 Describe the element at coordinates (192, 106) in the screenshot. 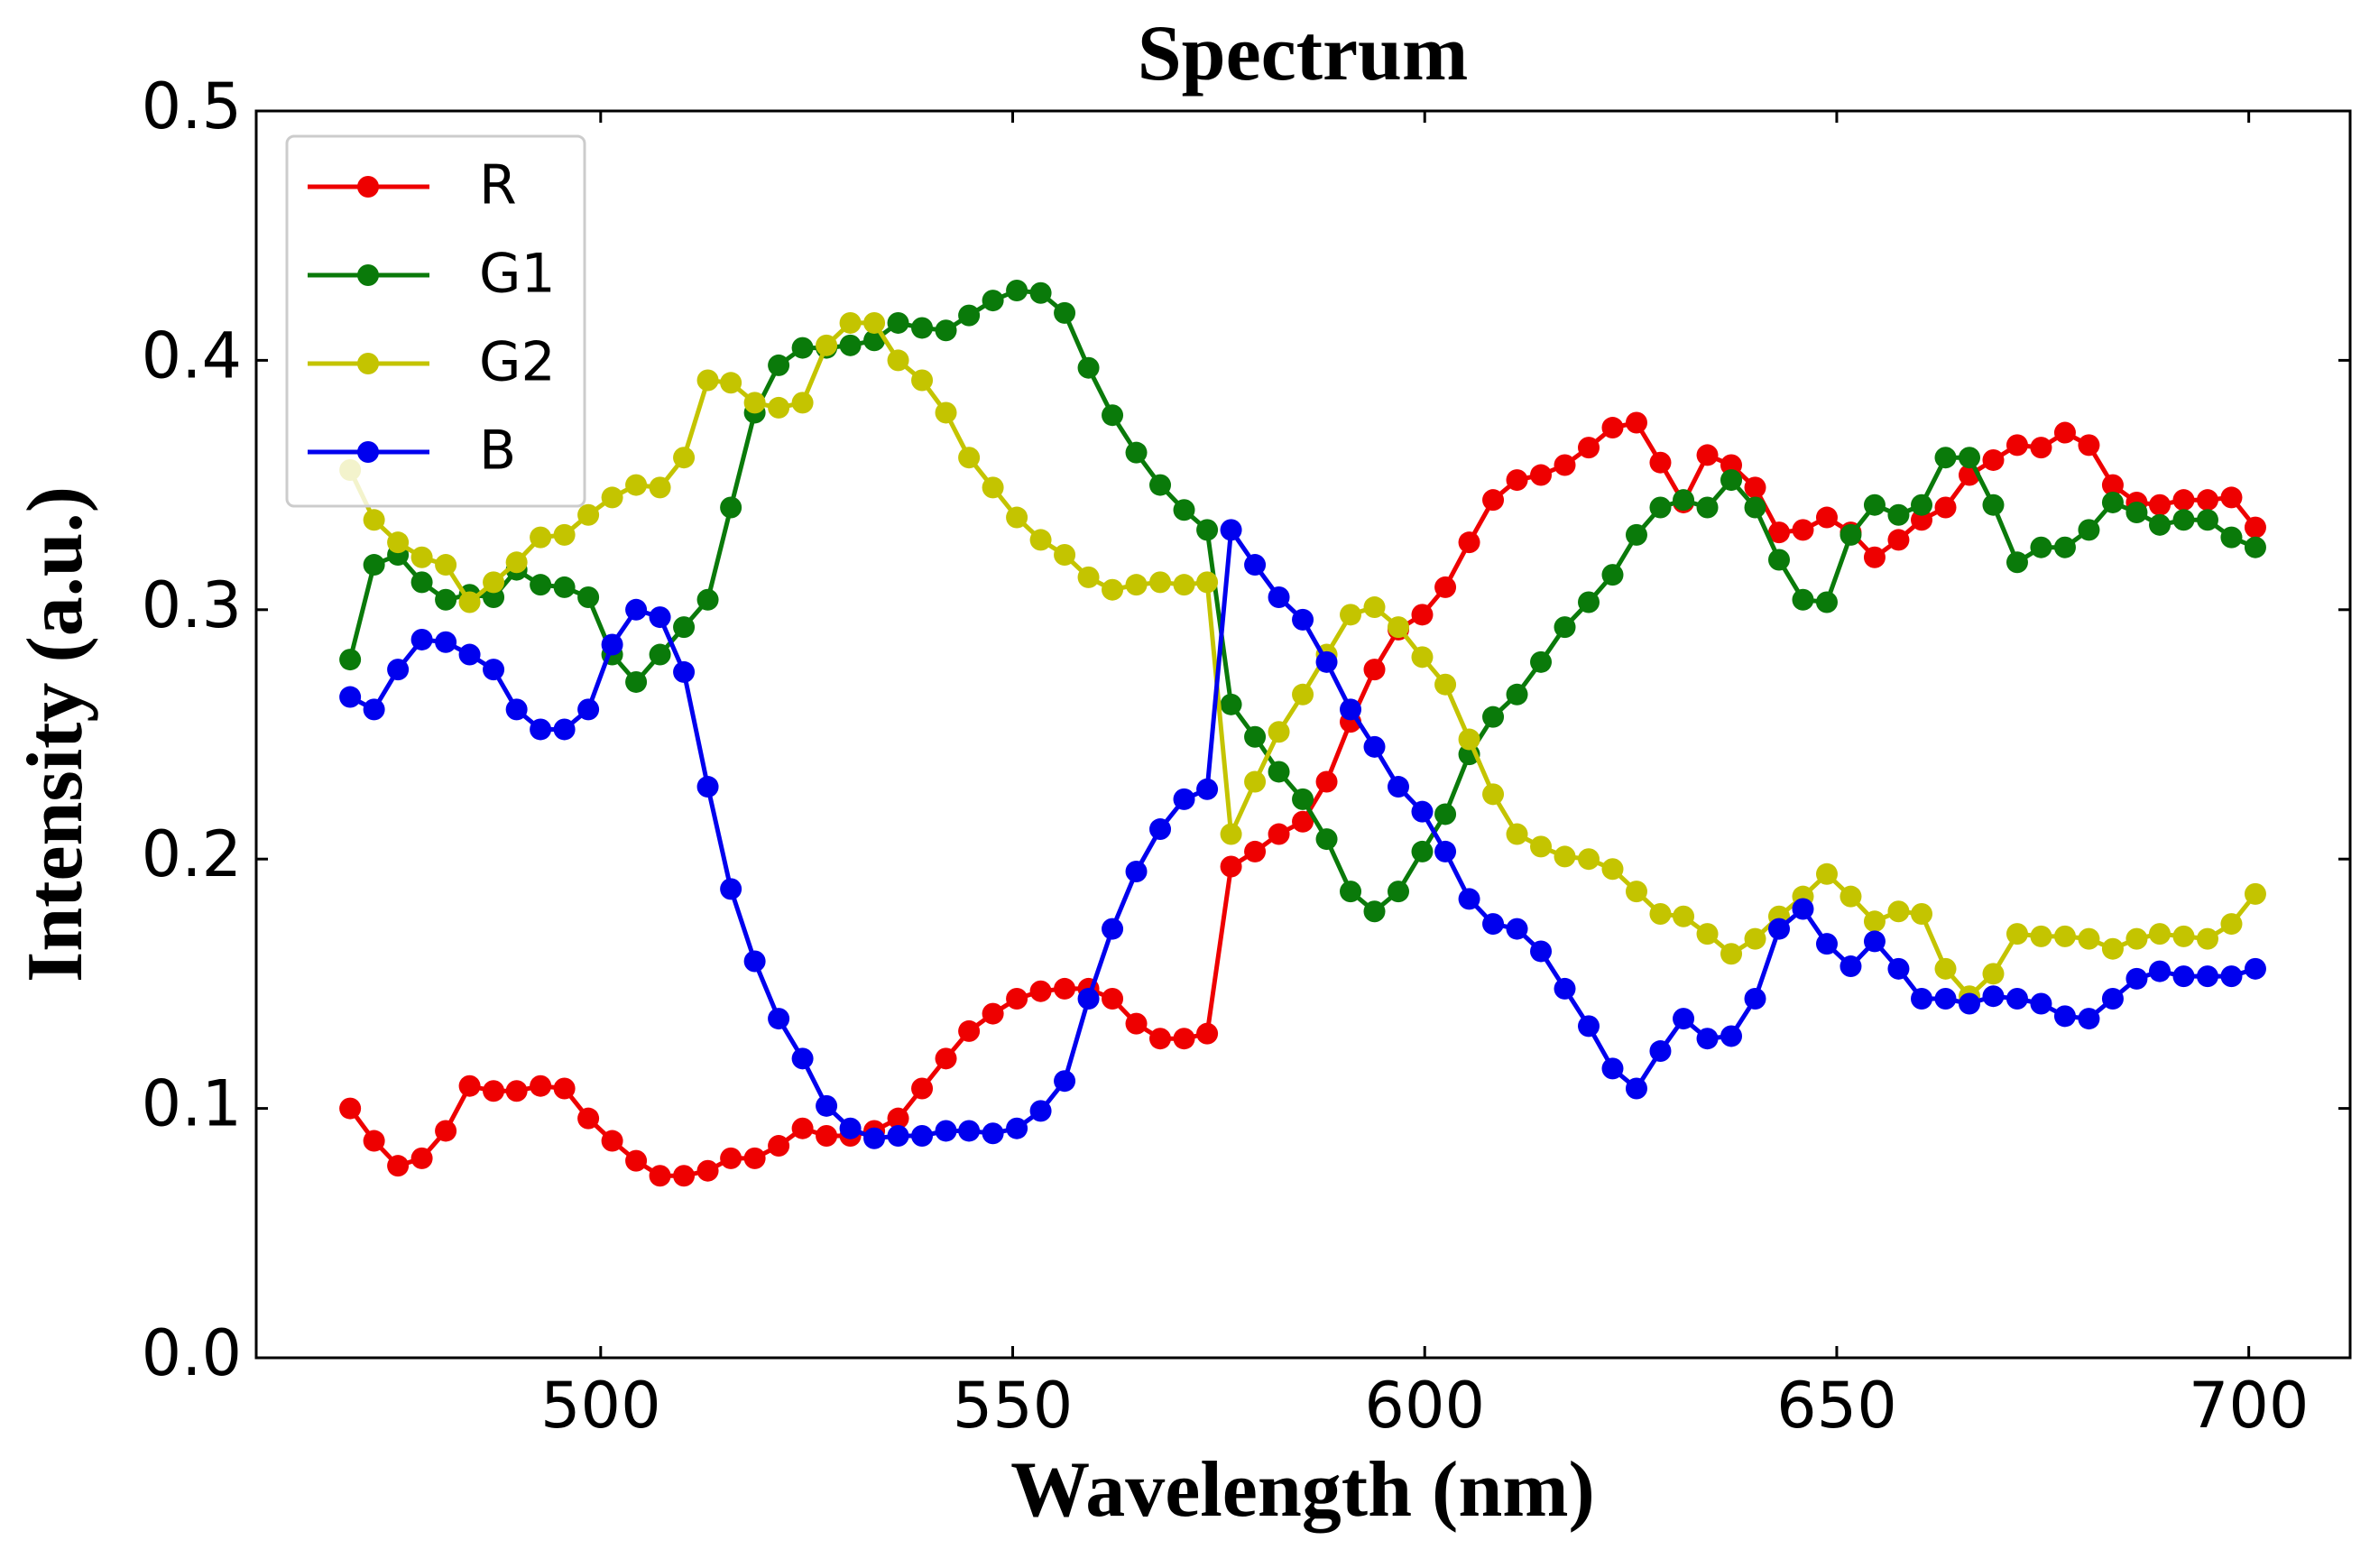

I see `y-tick-label: 0.5` at that location.